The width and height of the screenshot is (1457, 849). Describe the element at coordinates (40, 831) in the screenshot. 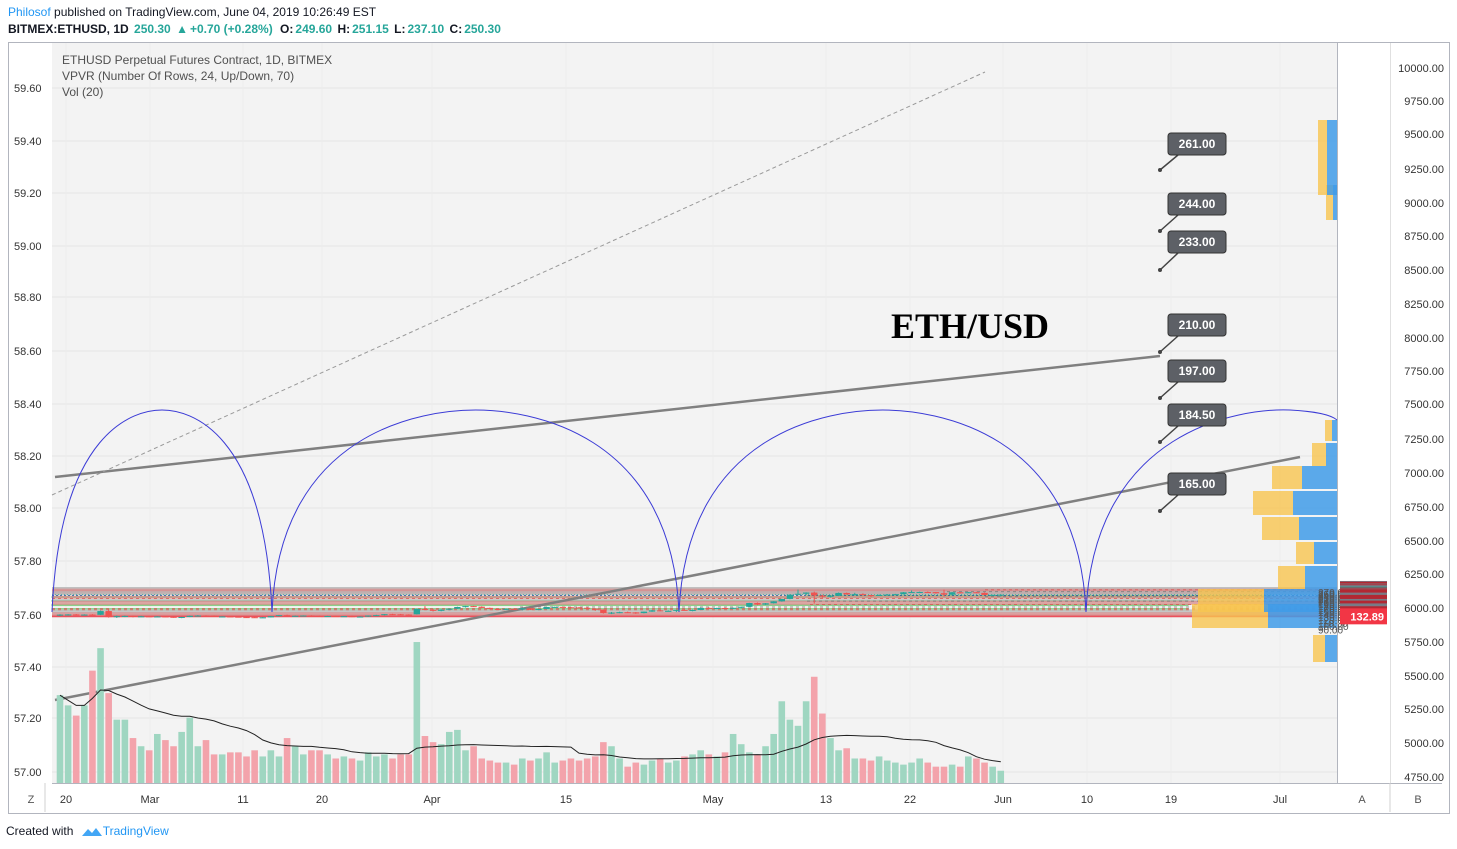

I see `created-with-text: Created with` at that location.